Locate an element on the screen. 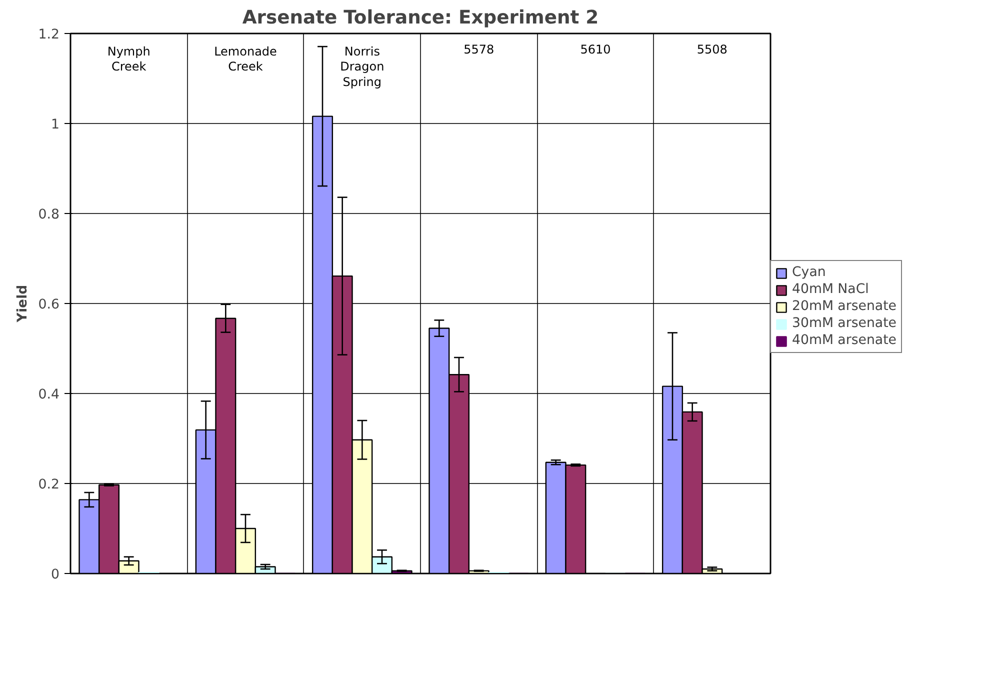 The width and height of the screenshot is (984, 683). x-tick-label: 5578 is located at coordinates (479, 49).